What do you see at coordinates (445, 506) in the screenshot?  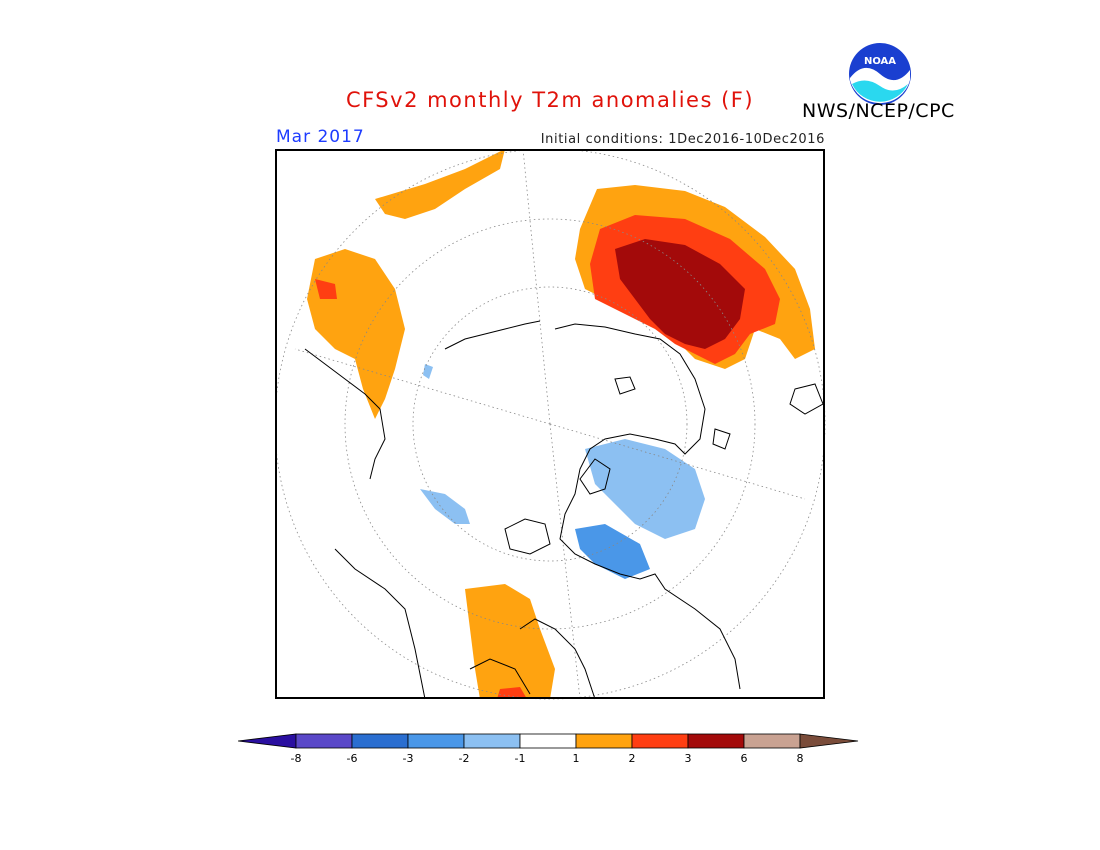 I see `cold-anomaly-pacific` at bounding box center [445, 506].